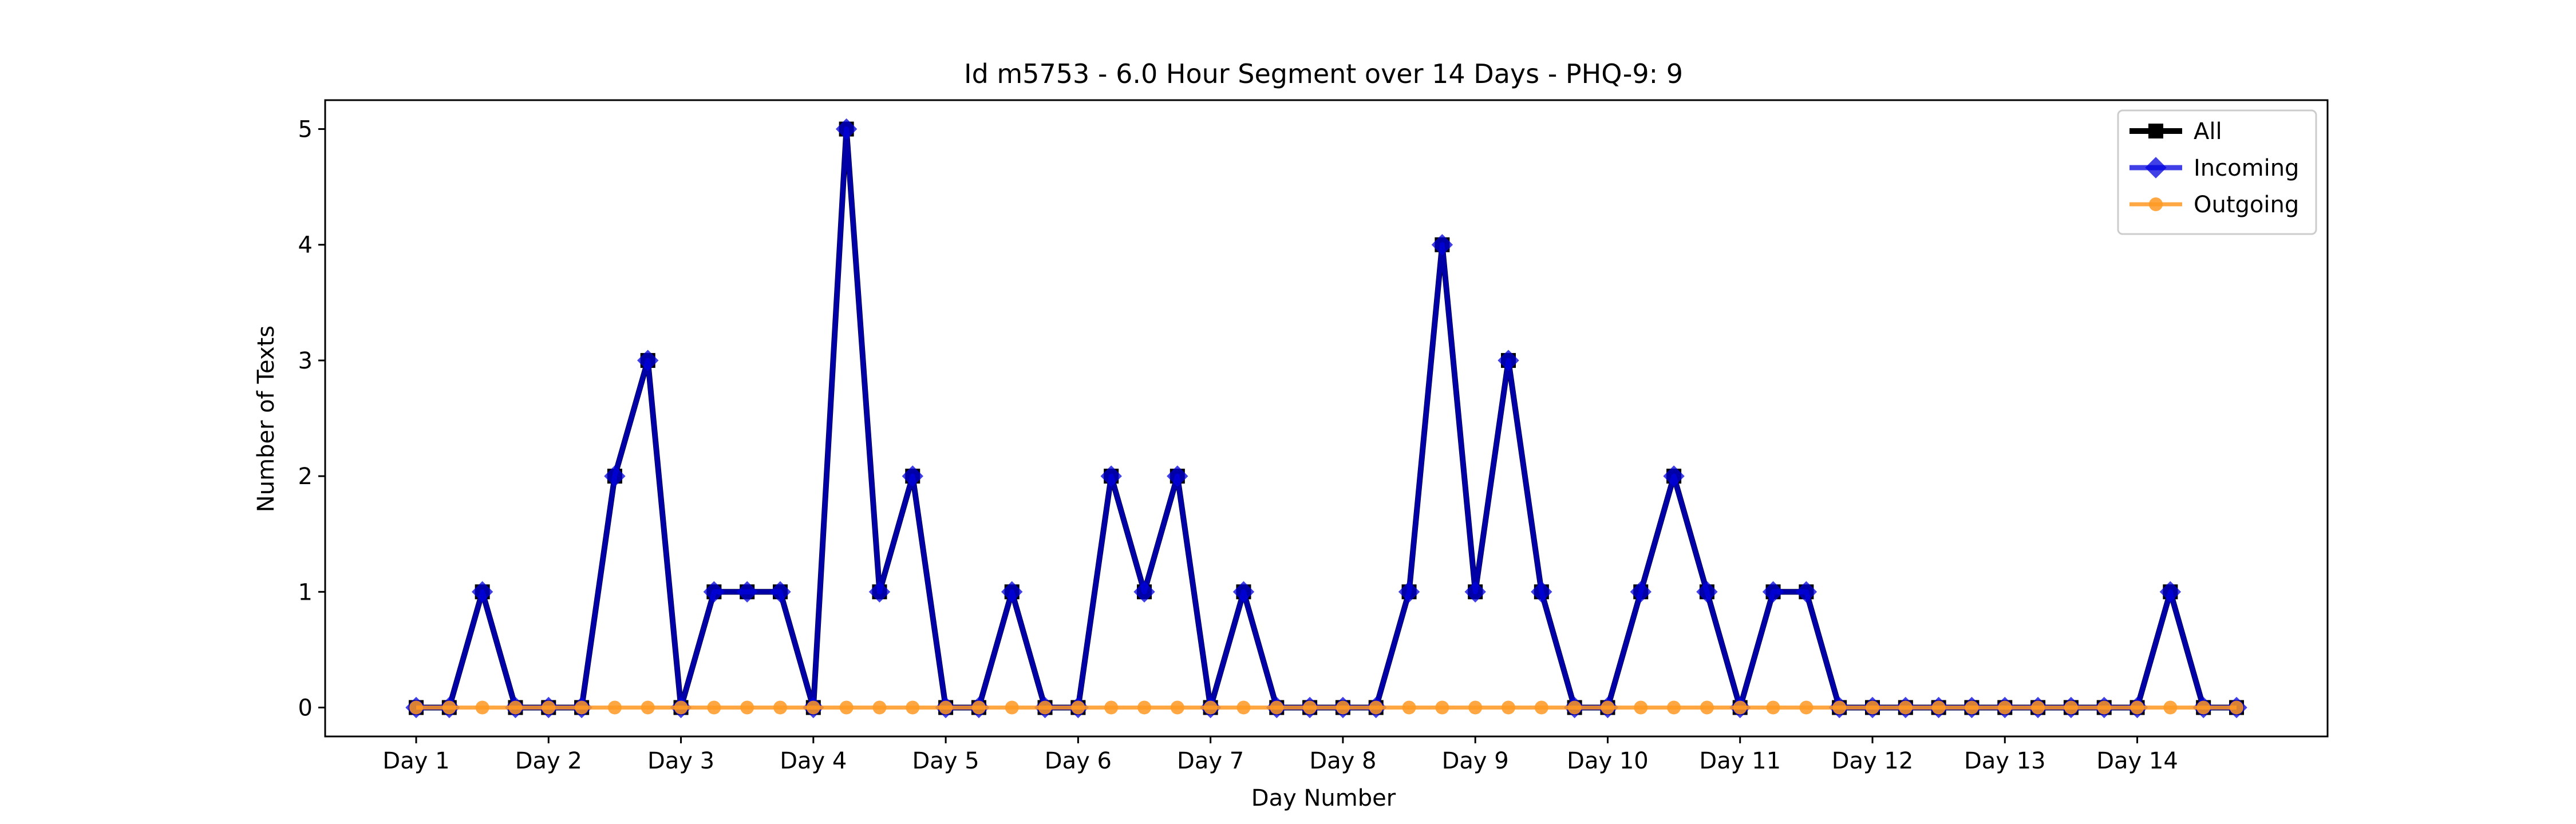 The width and height of the screenshot is (2576, 824). What do you see at coordinates (266, 419) in the screenshot?
I see `y-axis-label: Number of Texts` at bounding box center [266, 419].